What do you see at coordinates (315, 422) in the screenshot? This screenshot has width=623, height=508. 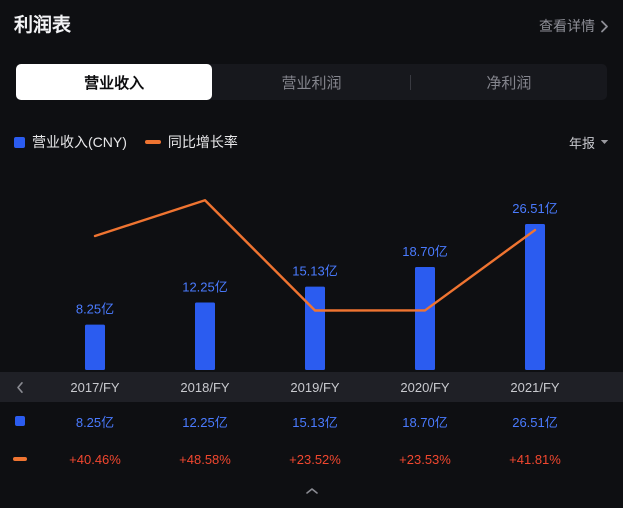 I see `revenue-cell: 15.13亿` at bounding box center [315, 422].